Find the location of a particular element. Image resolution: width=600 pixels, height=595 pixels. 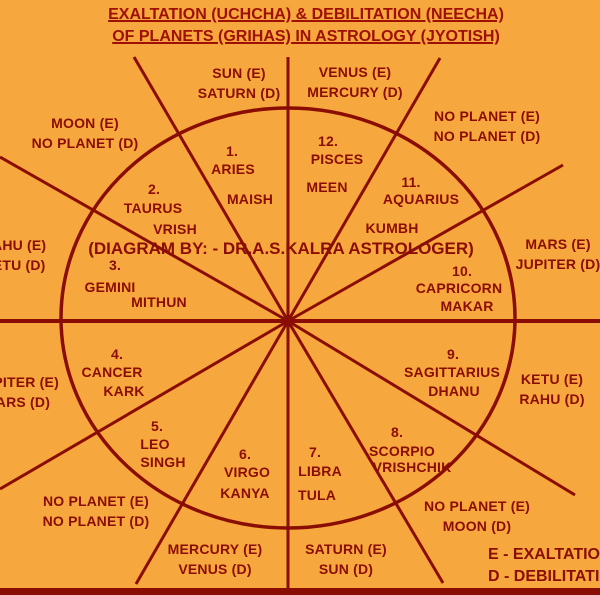

sign-5-number: 5. is located at coordinates (157, 426).